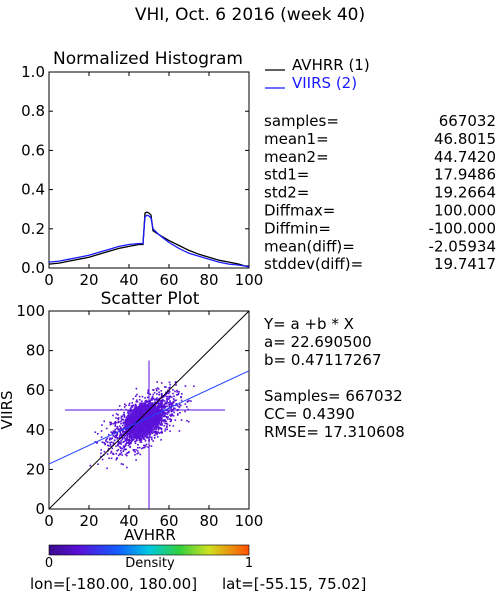 The image size is (500, 600). What do you see at coordinates (324, 83) in the screenshot?
I see `legend-viirs-label: VIIRS (2)` at bounding box center [324, 83].